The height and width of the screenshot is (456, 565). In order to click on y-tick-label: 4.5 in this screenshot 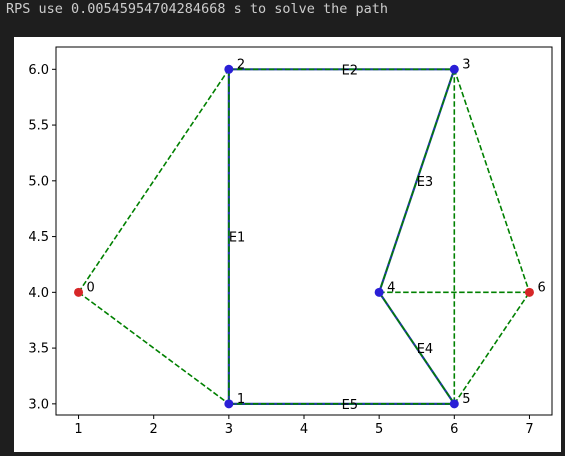, I will do `click(38, 237)`.